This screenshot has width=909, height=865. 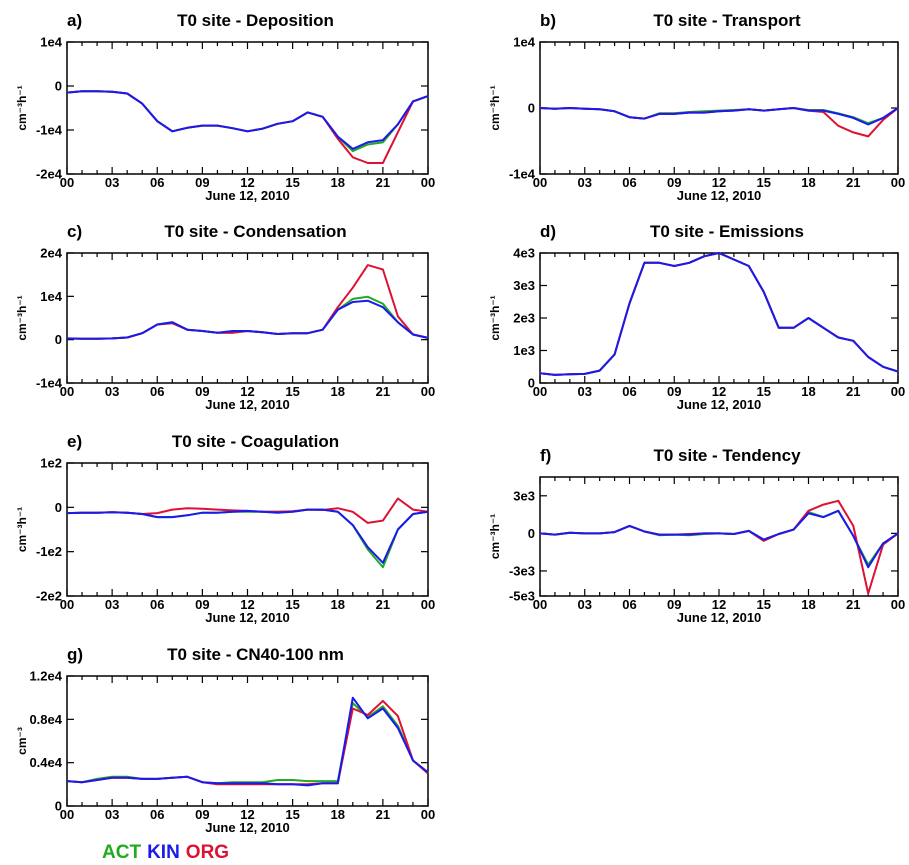 I want to click on panel-title: T0 site - Emissions, so click(x=727, y=231).